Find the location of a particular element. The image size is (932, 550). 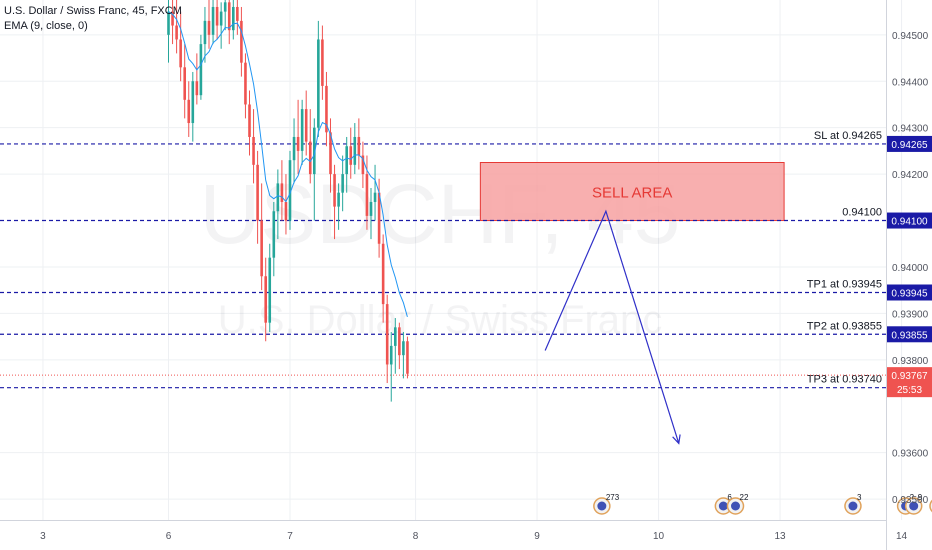

ema-line is located at coordinates (288, 164).